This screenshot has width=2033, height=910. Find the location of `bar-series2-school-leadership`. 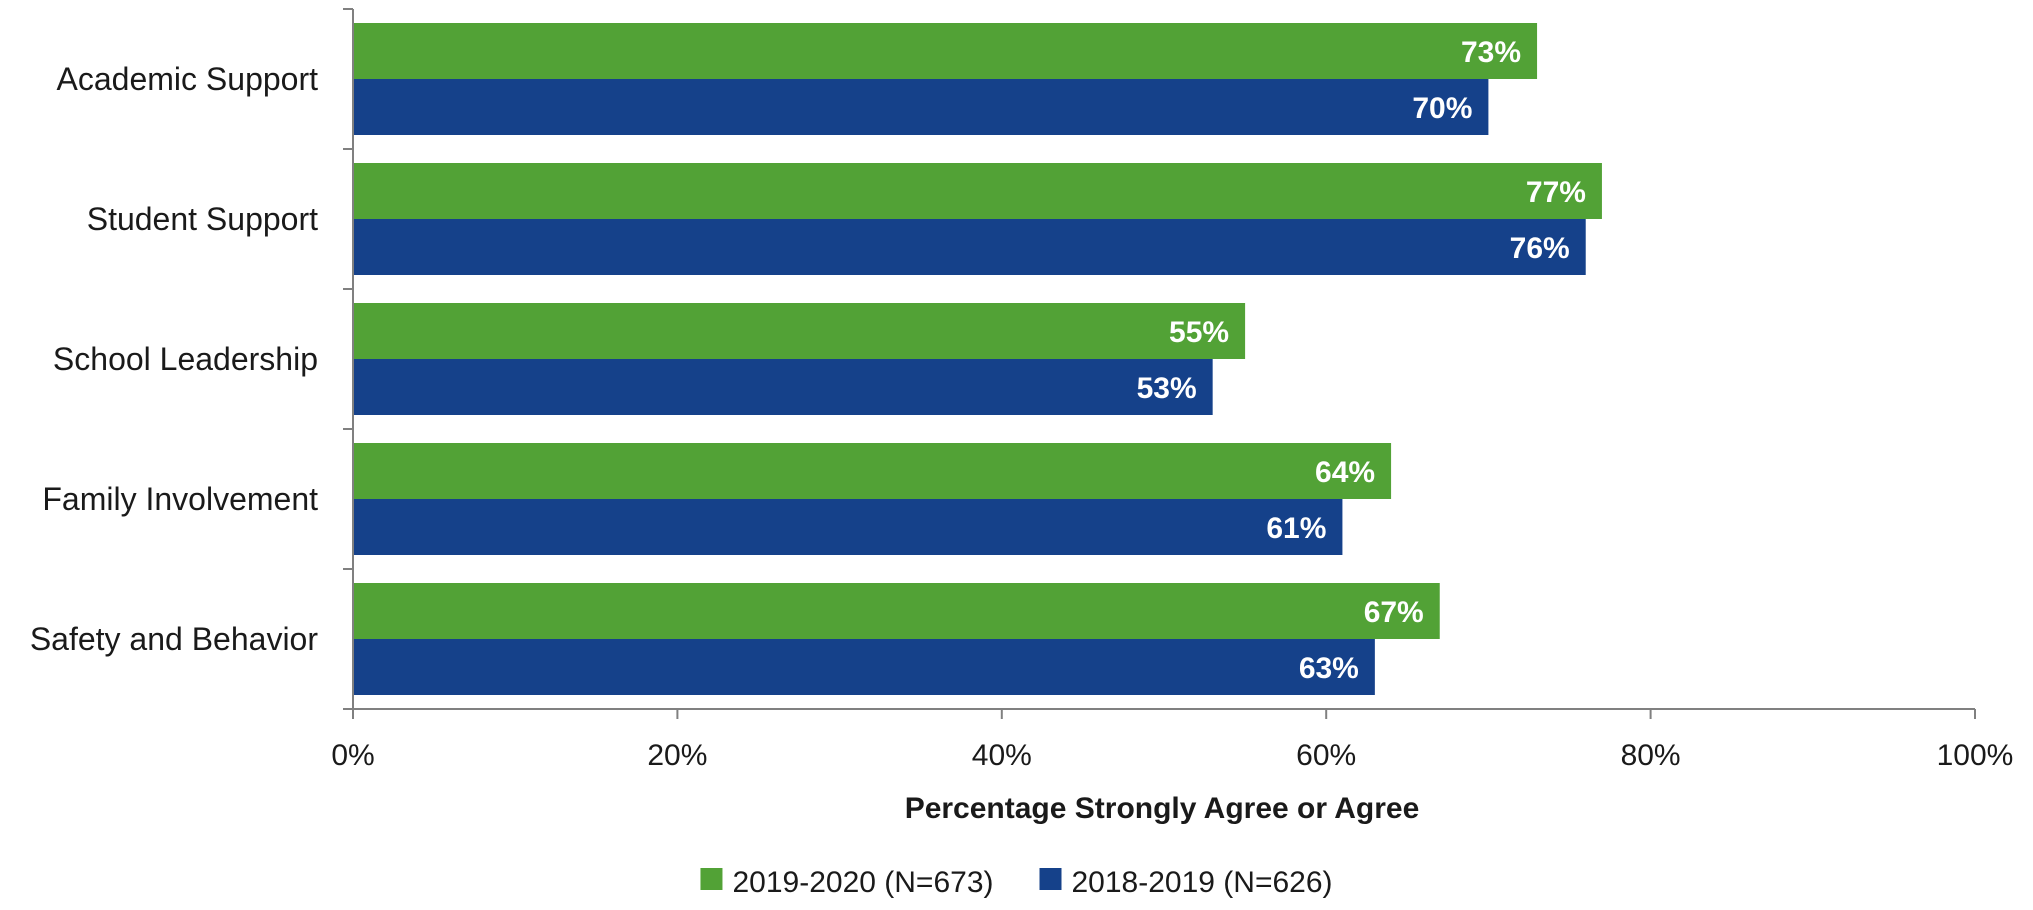

bar-series2-school-leadership is located at coordinates (783, 387).